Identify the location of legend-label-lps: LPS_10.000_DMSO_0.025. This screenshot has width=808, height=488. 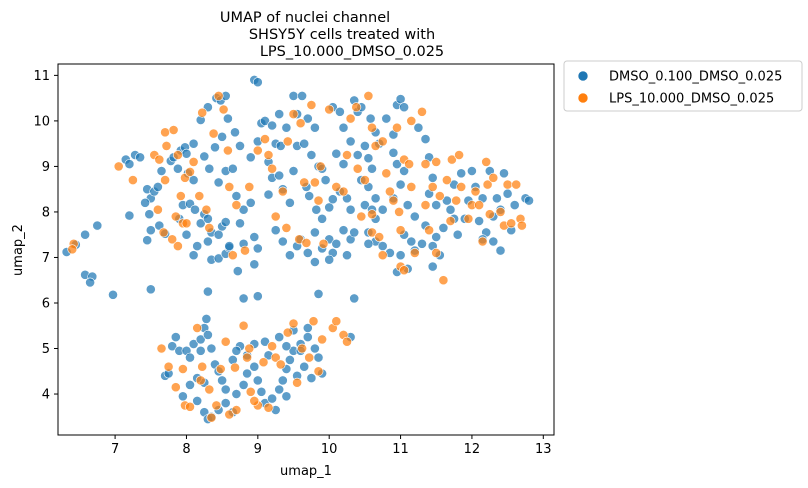
(691, 99).